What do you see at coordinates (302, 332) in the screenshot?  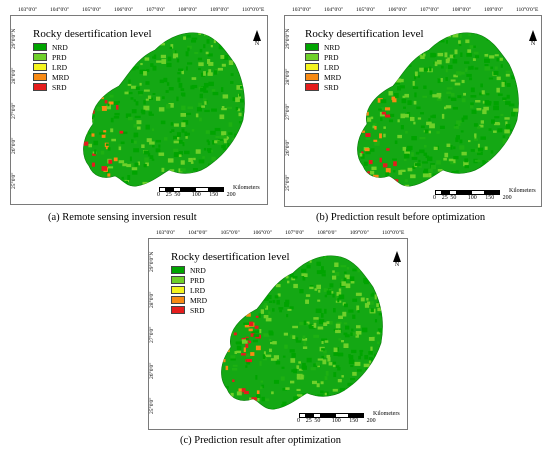 I see `desertification-map-c` at bounding box center [302, 332].